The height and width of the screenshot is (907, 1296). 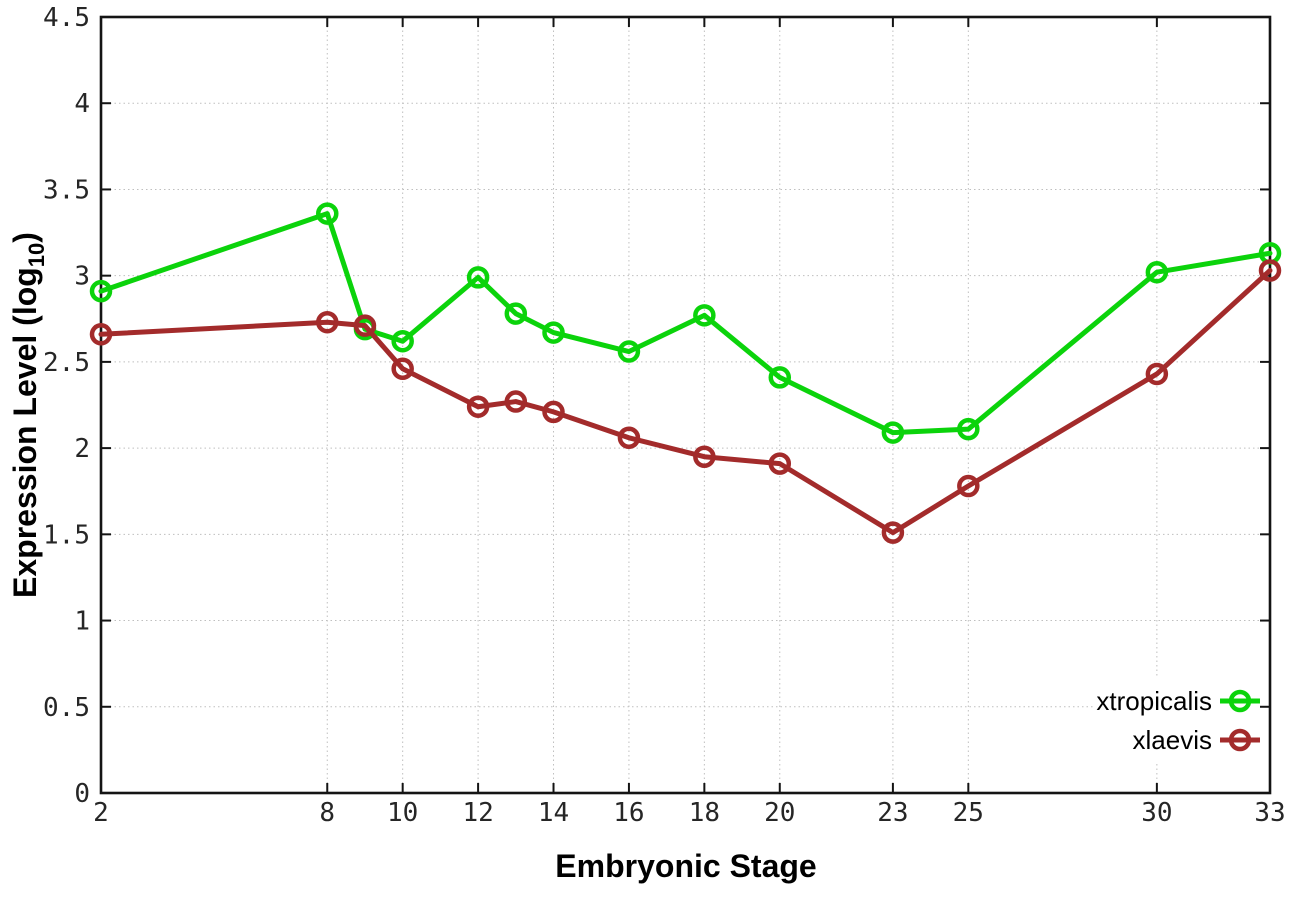 What do you see at coordinates (892, 813) in the screenshot?
I see `x-tick-label: 23` at bounding box center [892, 813].